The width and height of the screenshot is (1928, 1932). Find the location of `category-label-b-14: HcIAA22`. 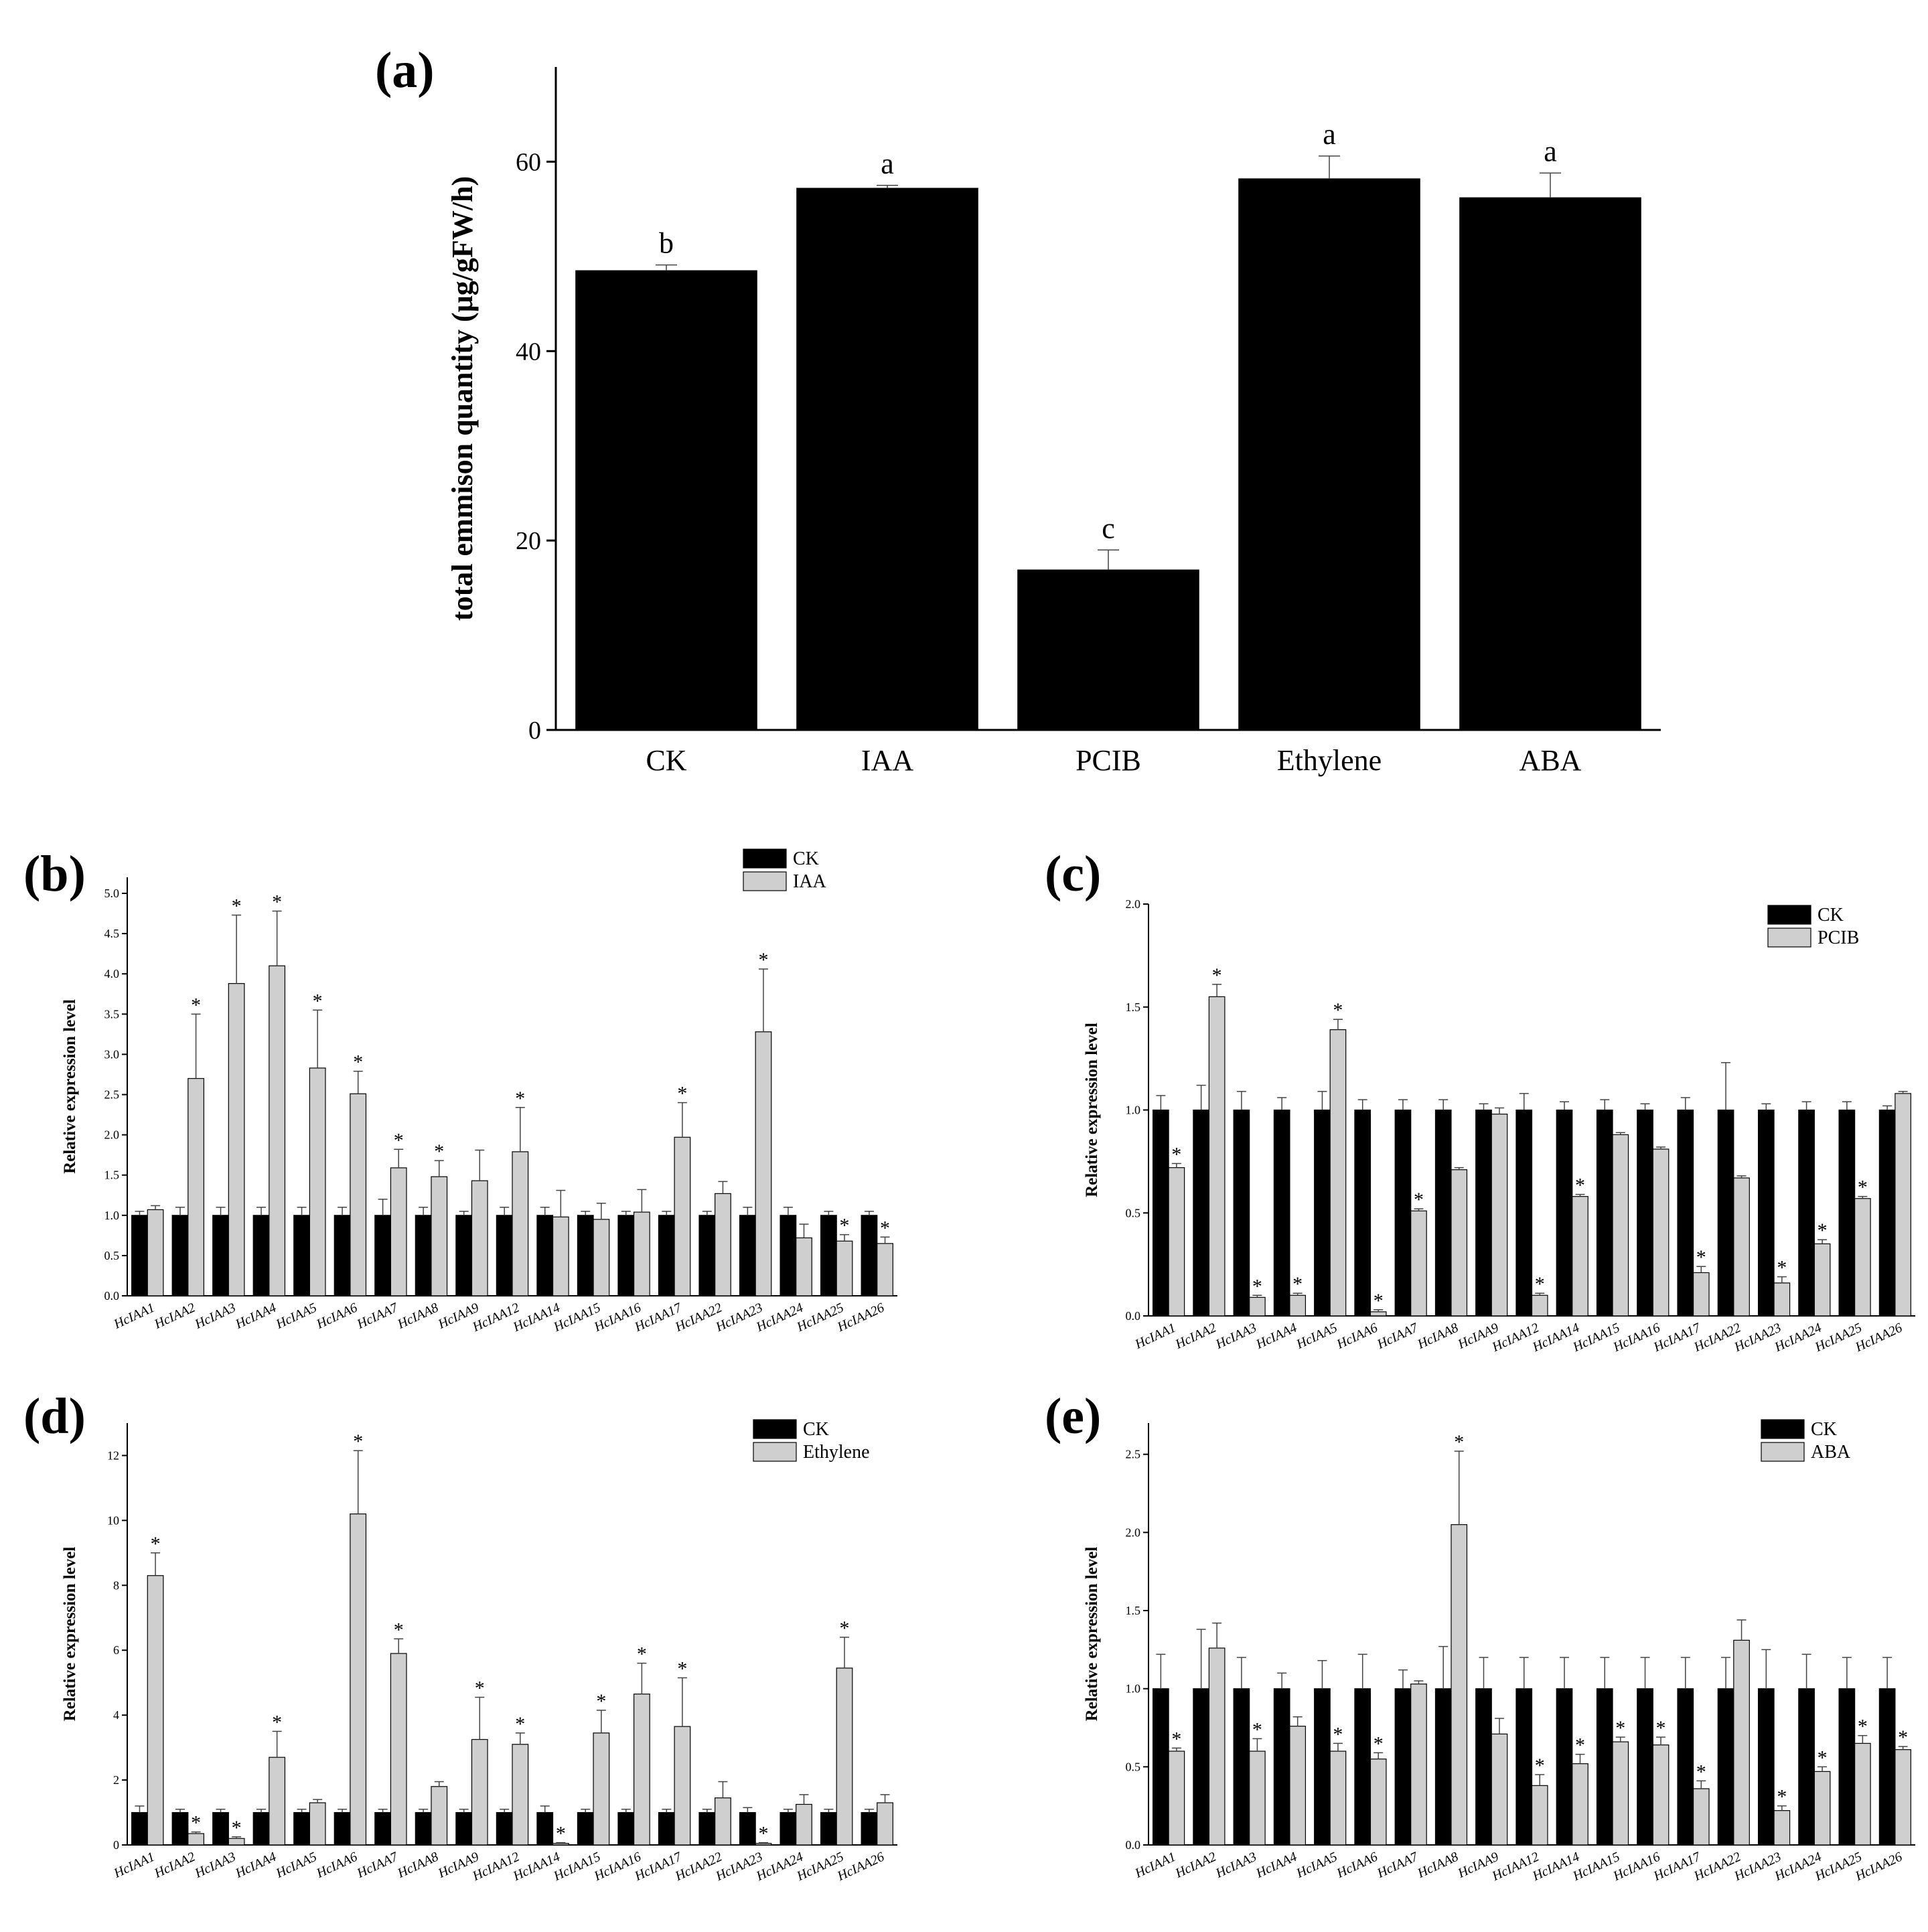

category-label-b-14: HcIAA22 is located at coordinates (699, 1318).